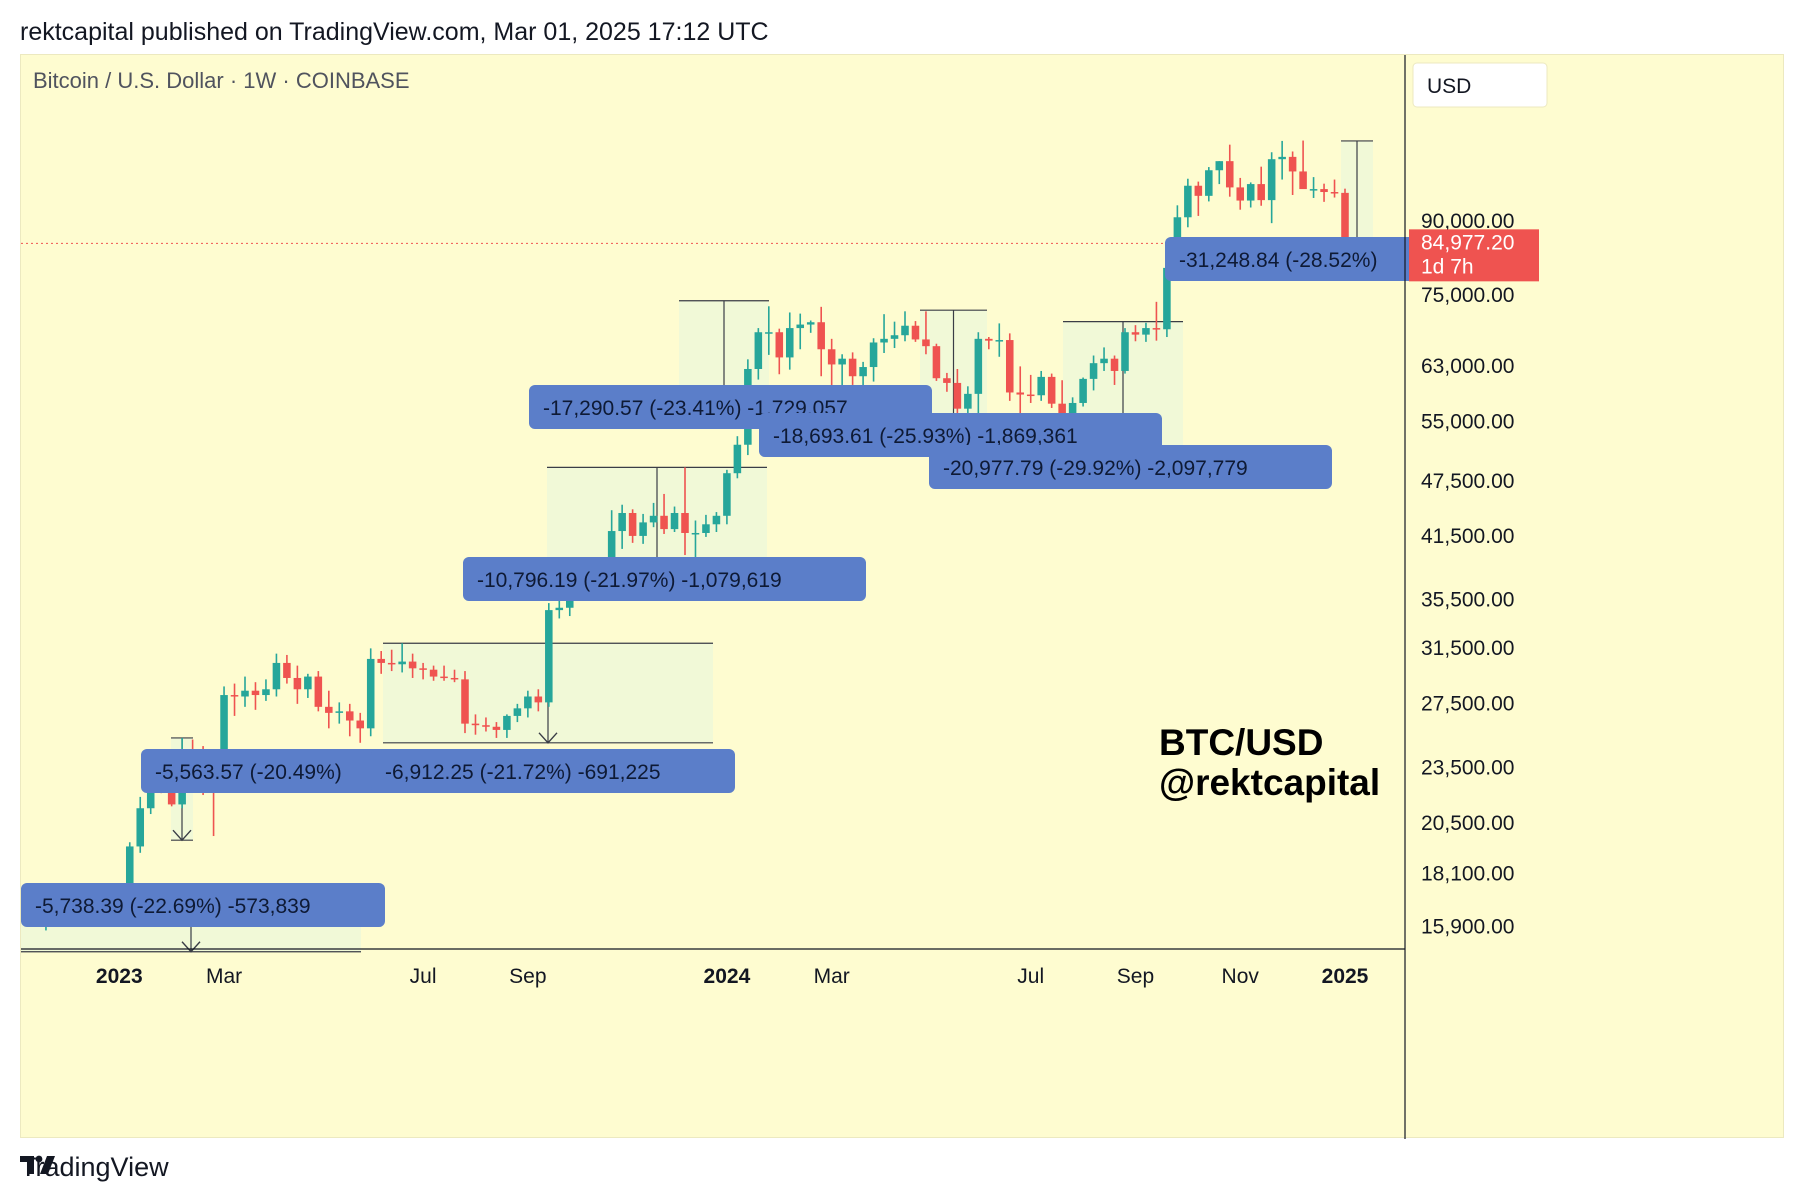 This screenshot has height=1202, width=1794. What do you see at coordinates (40, 1164) in the screenshot?
I see `tradingview-logo-icon` at bounding box center [40, 1164].